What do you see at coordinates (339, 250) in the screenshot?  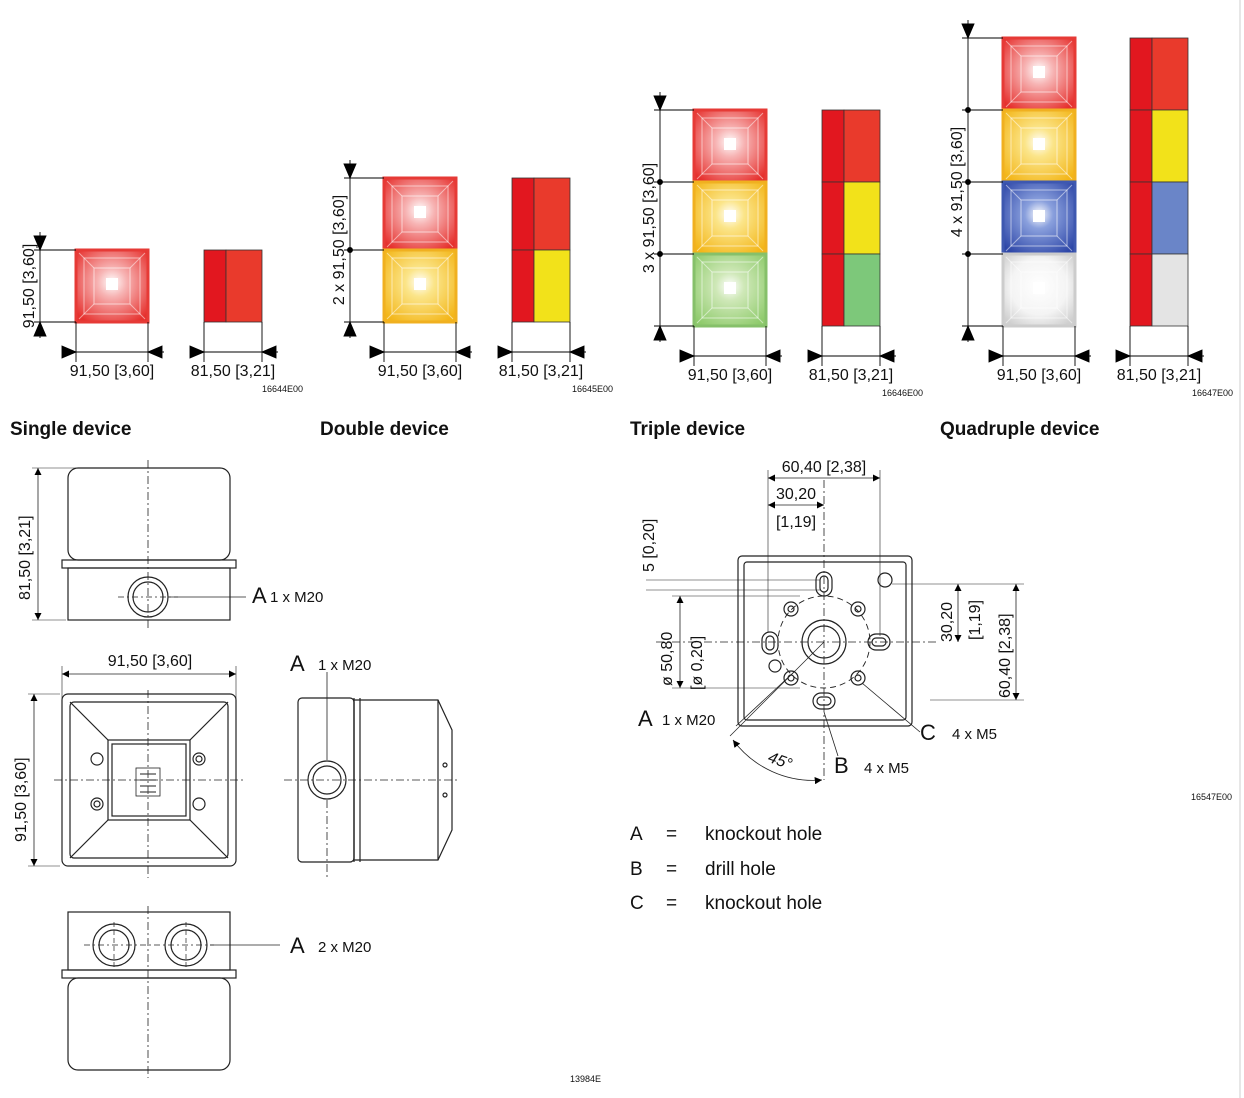 I see `height-dim-label: 2 x 91,50 [3,60]` at bounding box center [339, 250].